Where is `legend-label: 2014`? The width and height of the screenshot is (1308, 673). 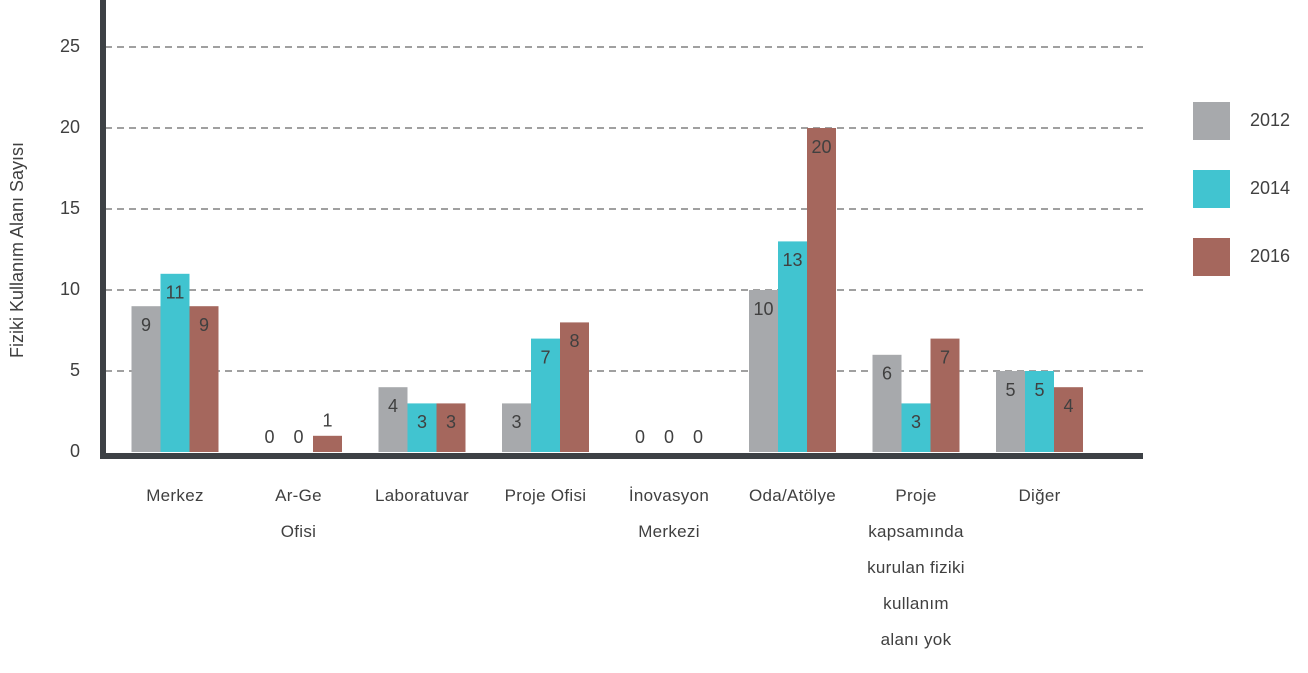
legend-label: 2014 is located at coordinates (1270, 188).